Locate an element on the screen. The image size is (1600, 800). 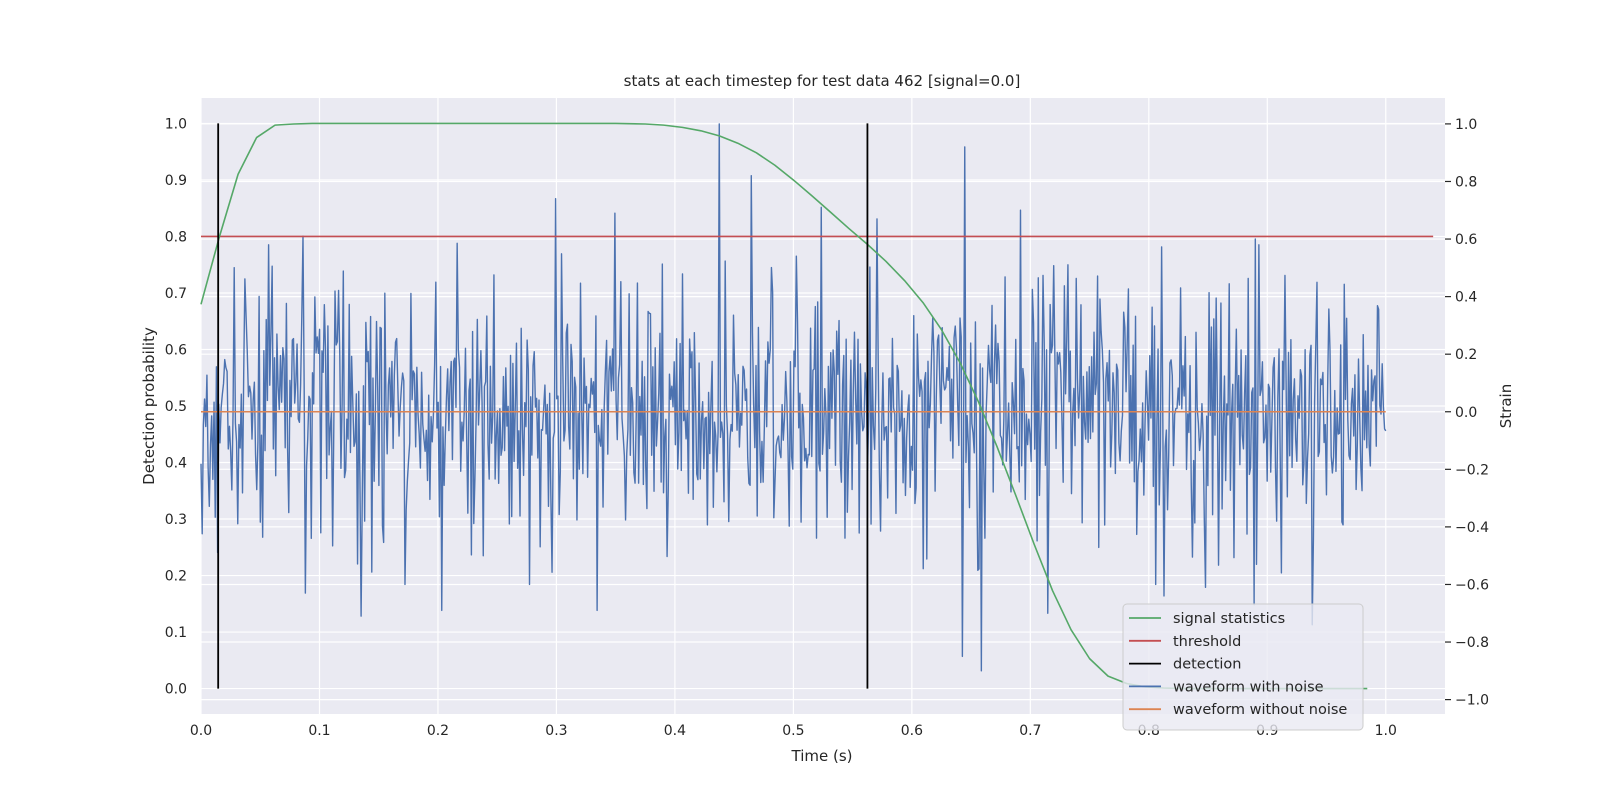
y-tick-label: 0.1 is located at coordinates (176, 633).